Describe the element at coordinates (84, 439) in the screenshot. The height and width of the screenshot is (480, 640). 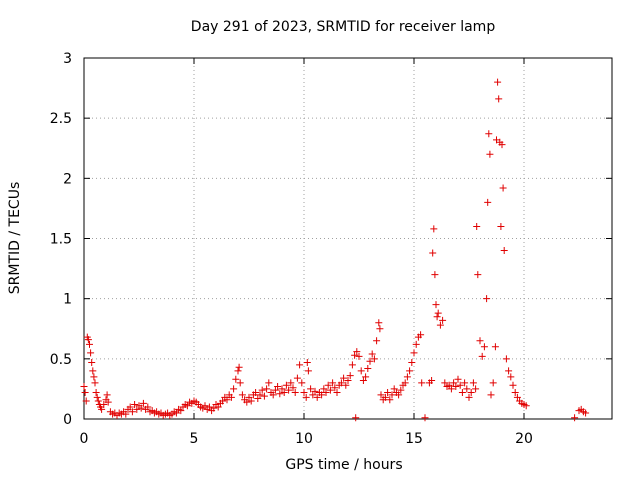
I see `x-tick-label: 0` at that location.